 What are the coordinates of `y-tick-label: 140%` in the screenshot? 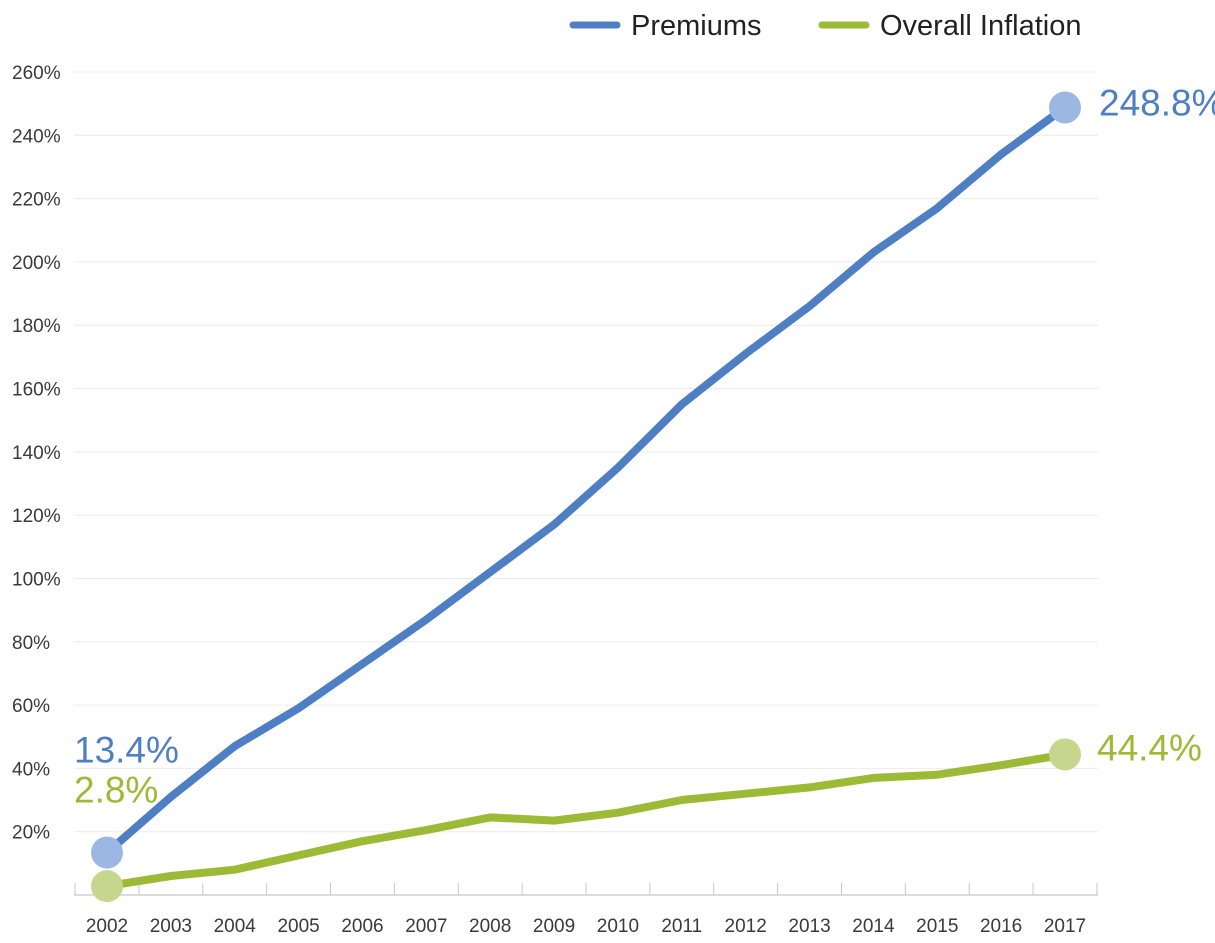 It's located at (36, 453).